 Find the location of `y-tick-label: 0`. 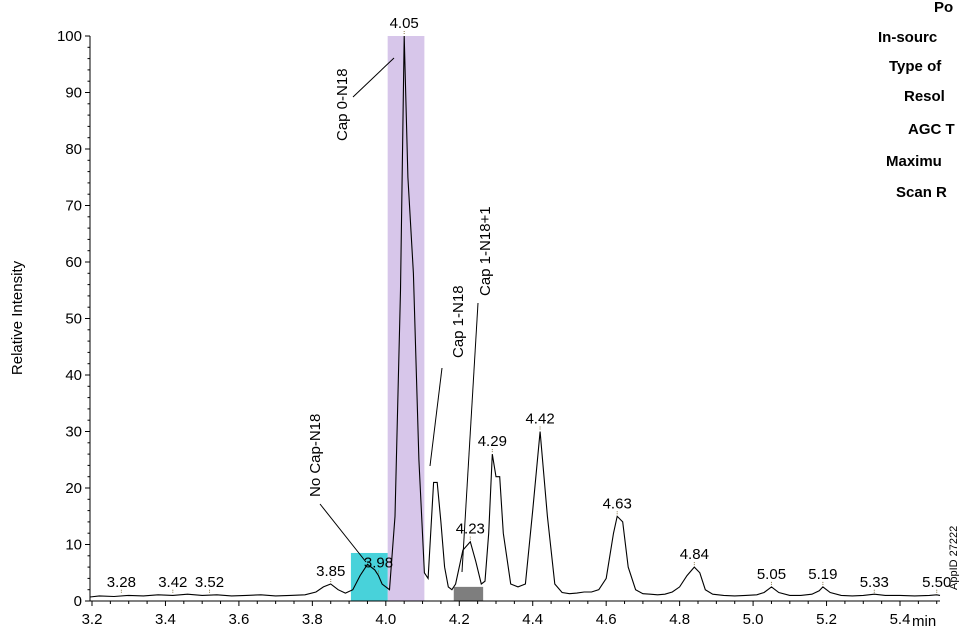

y-tick-label: 0 is located at coordinates (78, 601).